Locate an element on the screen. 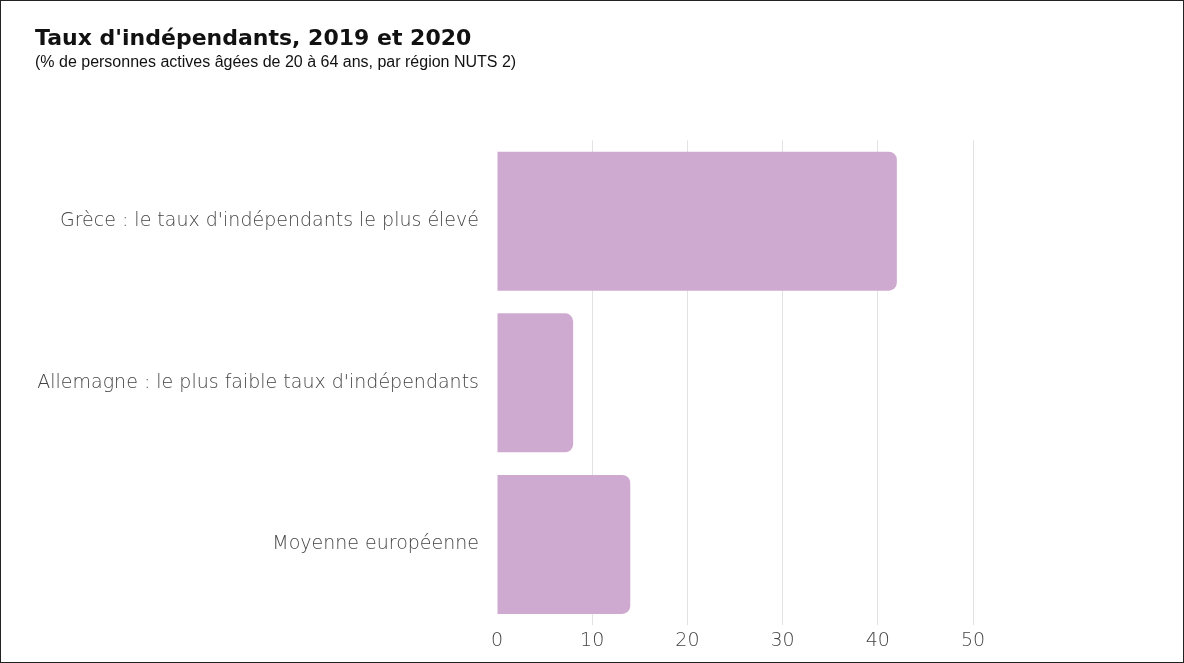  y-tick-label: Allemagne : le plus faible taux d'indépendants is located at coordinates (258, 380).